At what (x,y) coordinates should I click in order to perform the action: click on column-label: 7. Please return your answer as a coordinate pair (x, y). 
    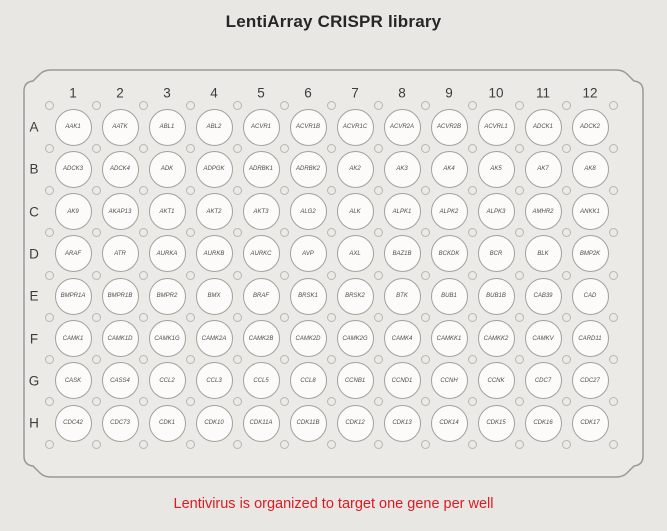
    Looking at the image, I should click on (355, 93).